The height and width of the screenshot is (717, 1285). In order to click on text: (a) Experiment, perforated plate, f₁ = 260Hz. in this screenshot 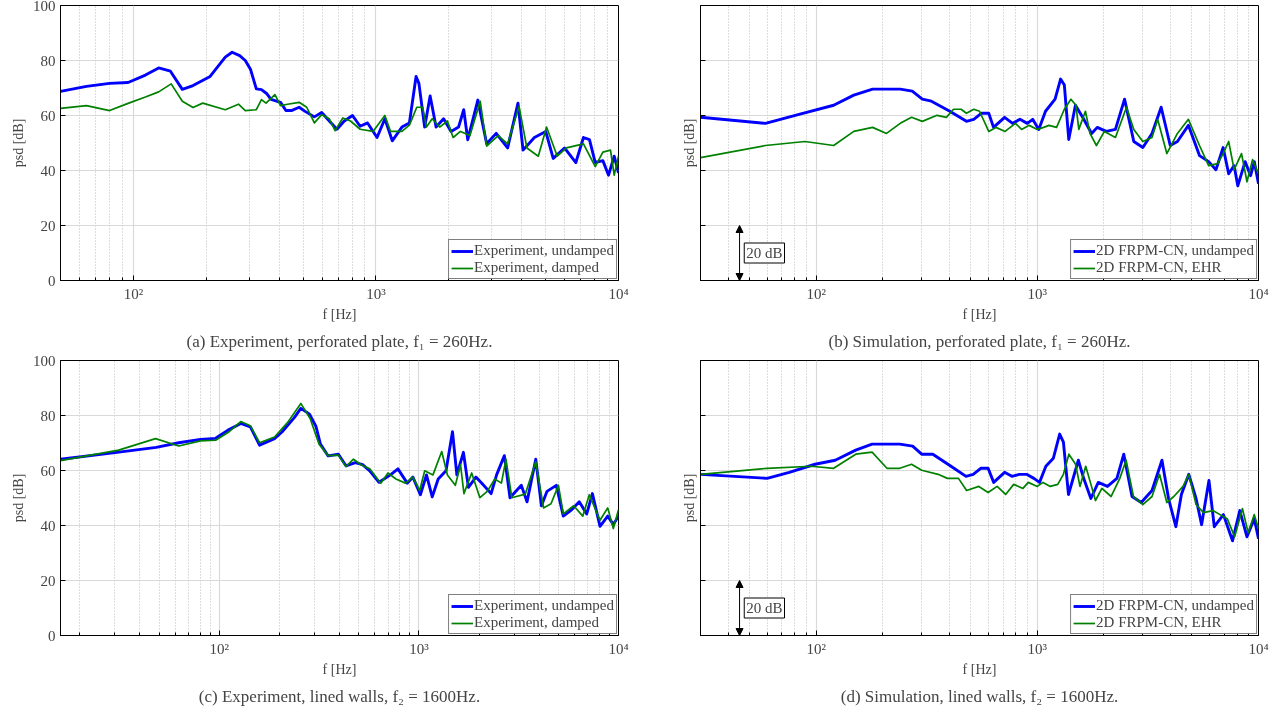, I will do `click(339, 341)`.